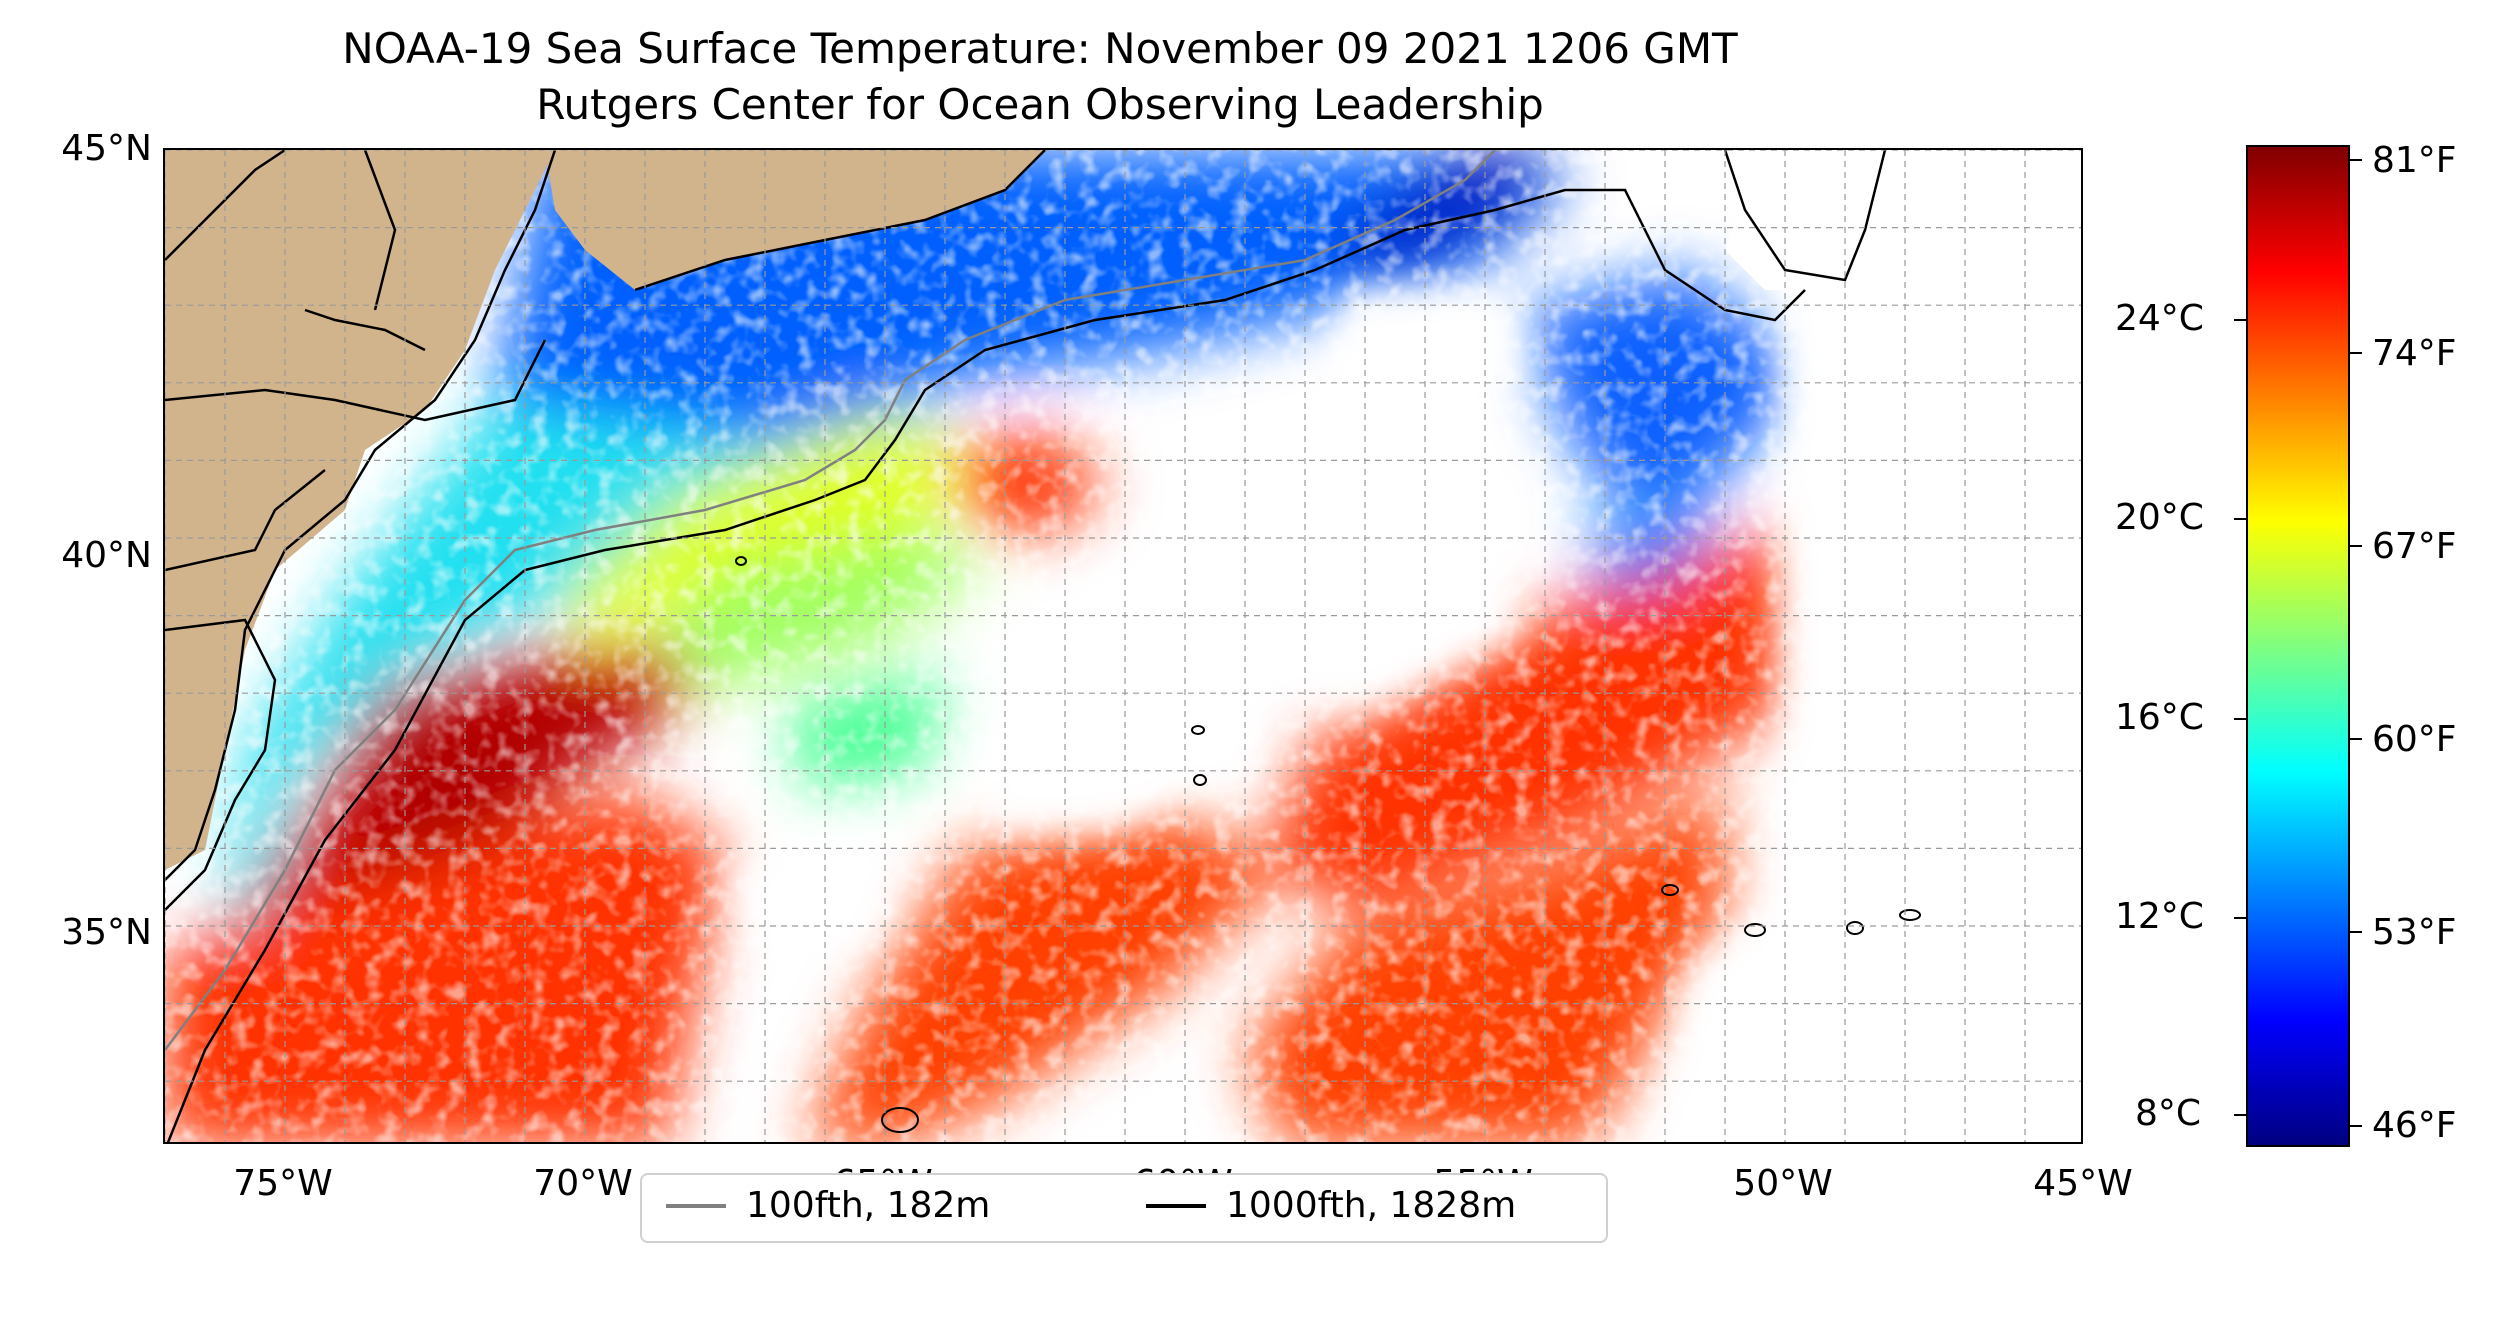  I want to click on legend-item-1000fth: 1000fth, 1828m, so click(1331, 1205).